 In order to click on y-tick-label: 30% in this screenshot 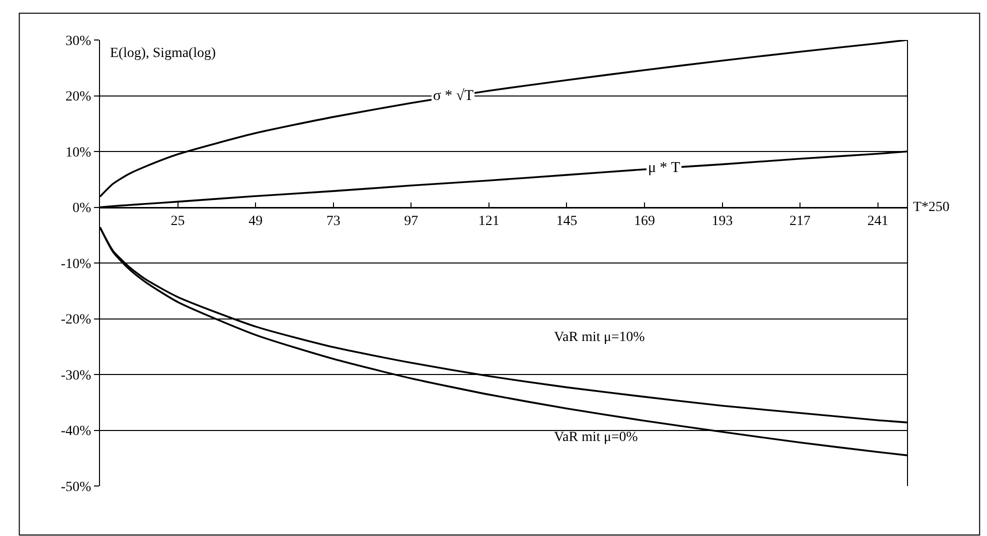, I will do `click(79, 41)`.